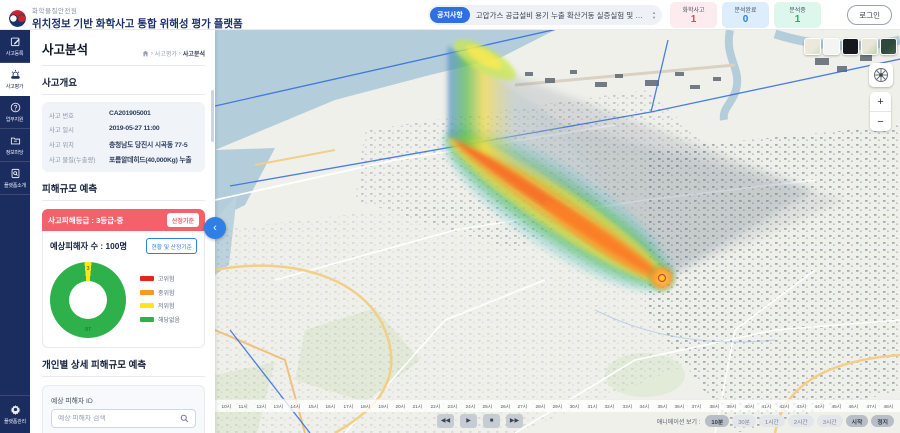 The width and height of the screenshot is (900, 433). I want to click on timeline-tick: 15시, so click(313, 406).